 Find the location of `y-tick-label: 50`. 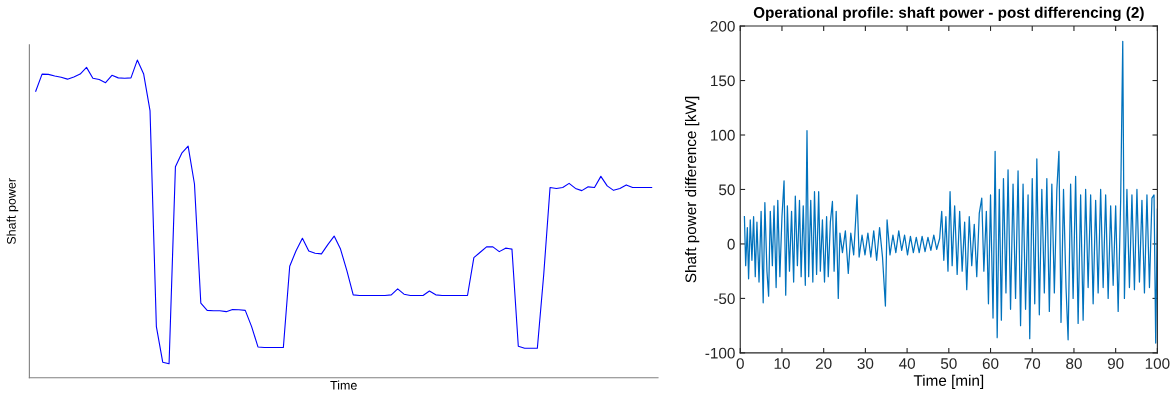

y-tick-label: 50 is located at coordinates (727, 190).